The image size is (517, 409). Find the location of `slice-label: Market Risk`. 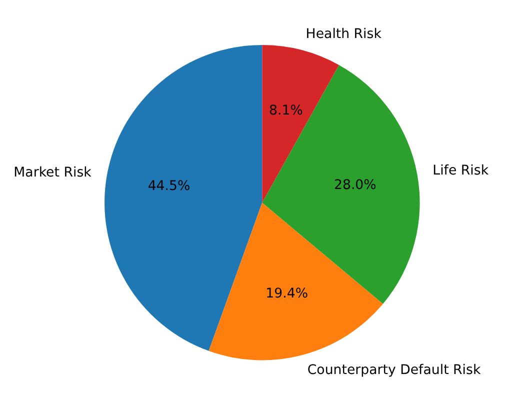

slice-label: Market Risk is located at coordinates (53, 172).